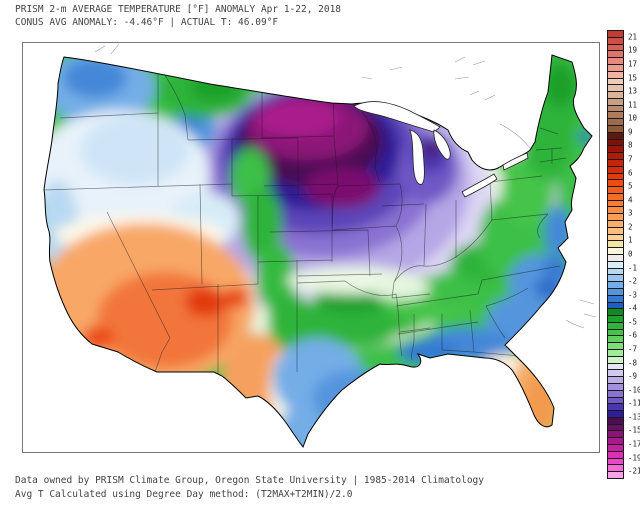 This screenshot has width=640, height=512. What do you see at coordinates (633, 64) in the screenshot?
I see `colorbar-tick-label: 17` at bounding box center [633, 64].